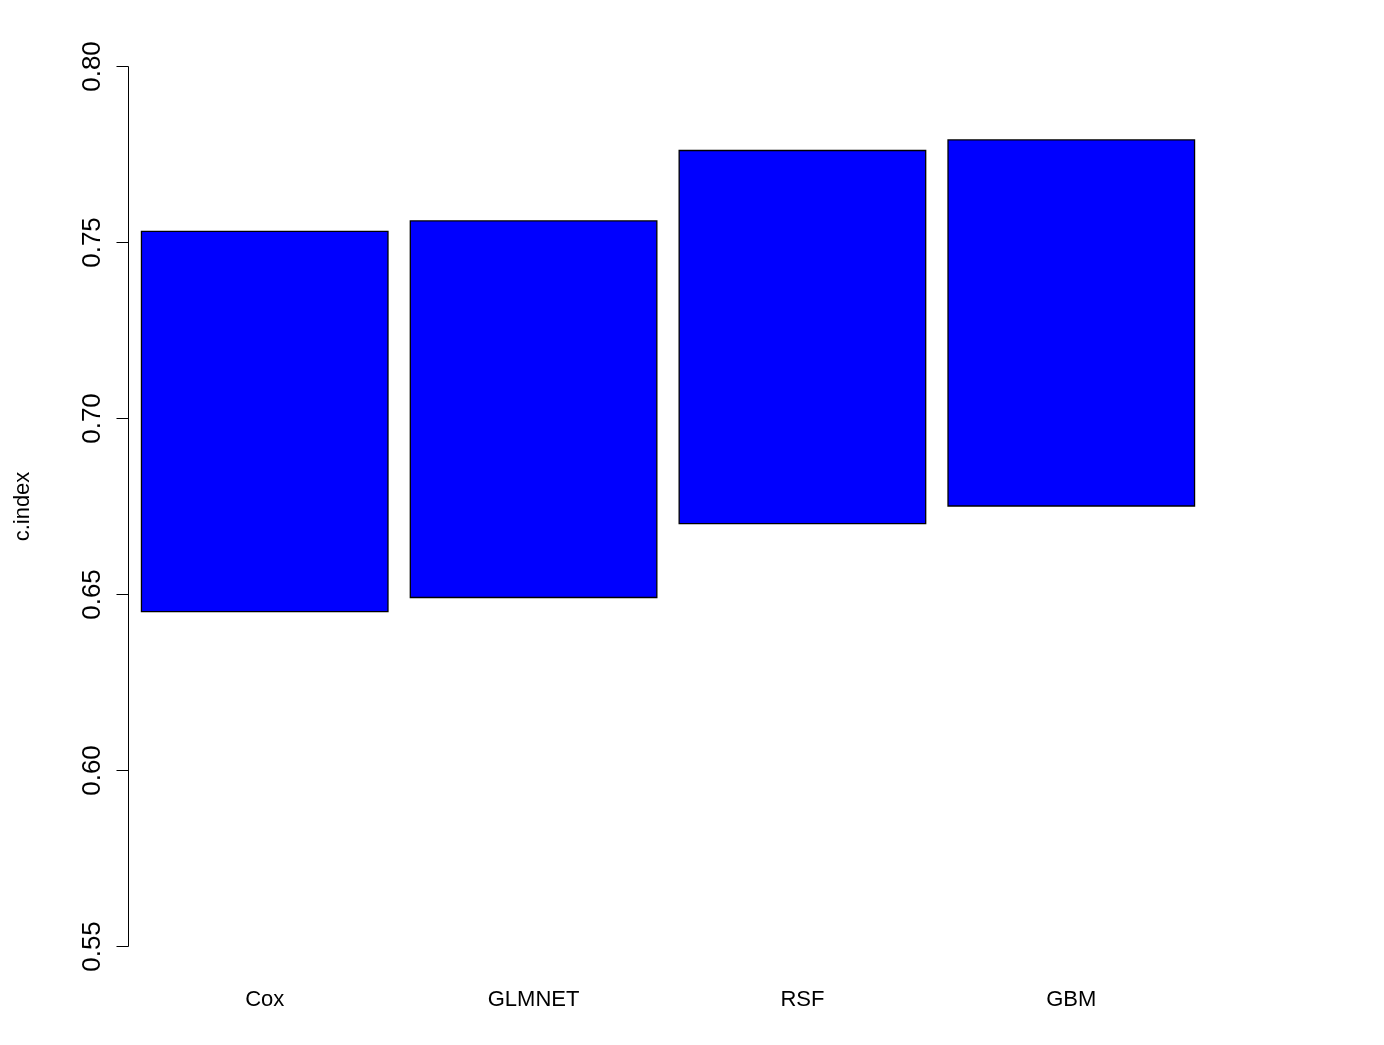 Image resolution: width=1384 pixels, height=1045 pixels. What do you see at coordinates (90, 594) in the screenshot?
I see `y-tick-label: 0.65` at bounding box center [90, 594].